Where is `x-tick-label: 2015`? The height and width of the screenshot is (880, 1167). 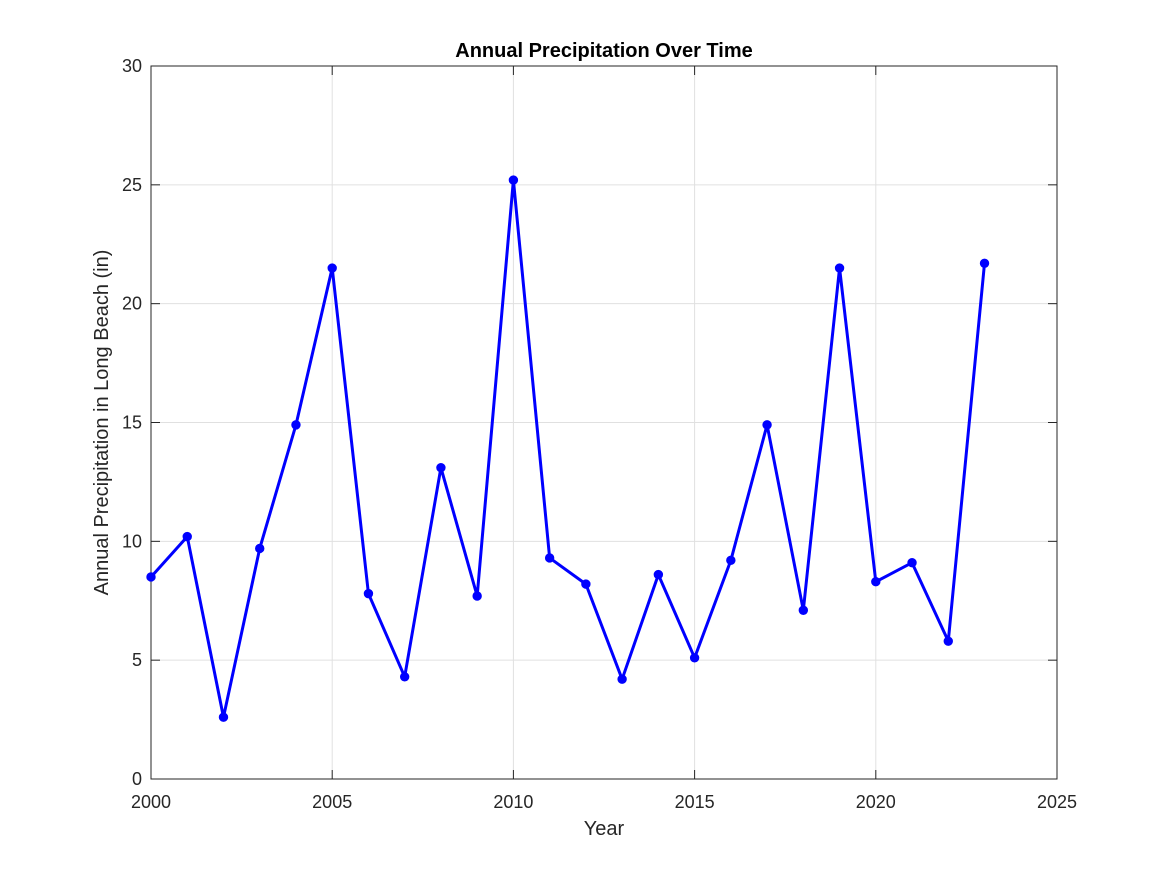 x-tick-label: 2015 is located at coordinates (695, 802).